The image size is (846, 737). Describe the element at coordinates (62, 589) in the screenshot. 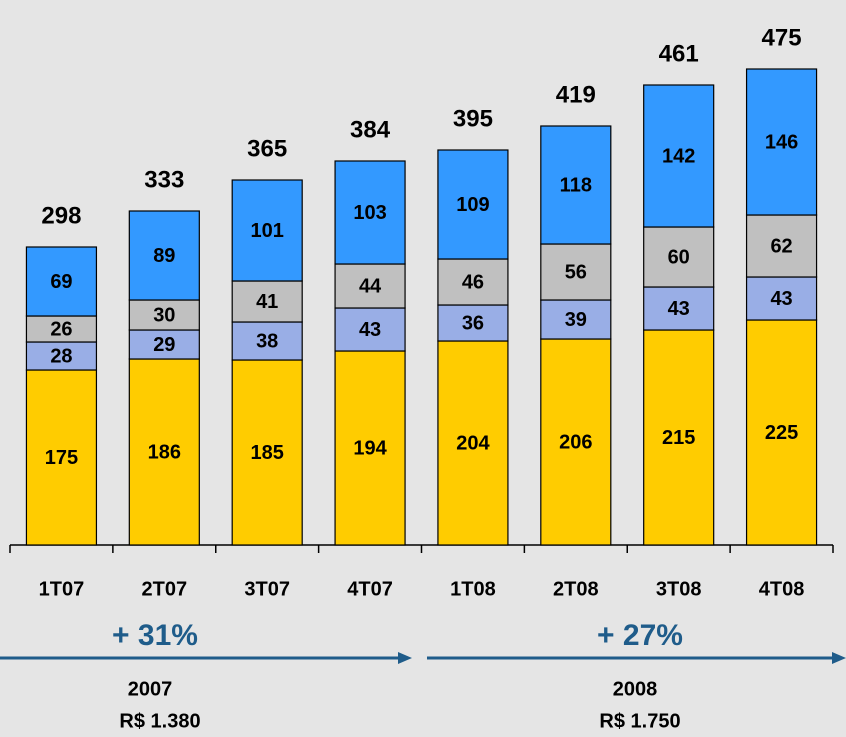

I see `x-tick-label: 1T07` at that location.